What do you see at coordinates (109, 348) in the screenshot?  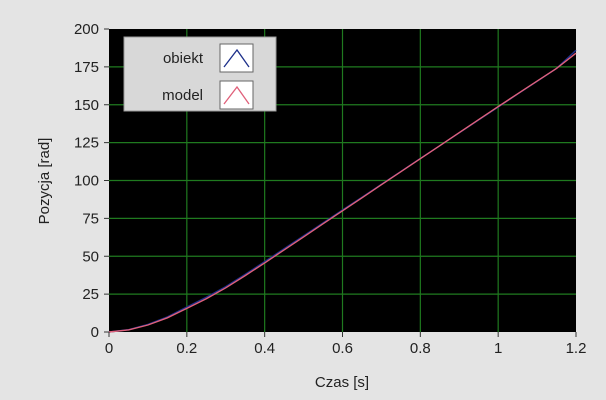 I see `x-tick-label: 0` at bounding box center [109, 348].